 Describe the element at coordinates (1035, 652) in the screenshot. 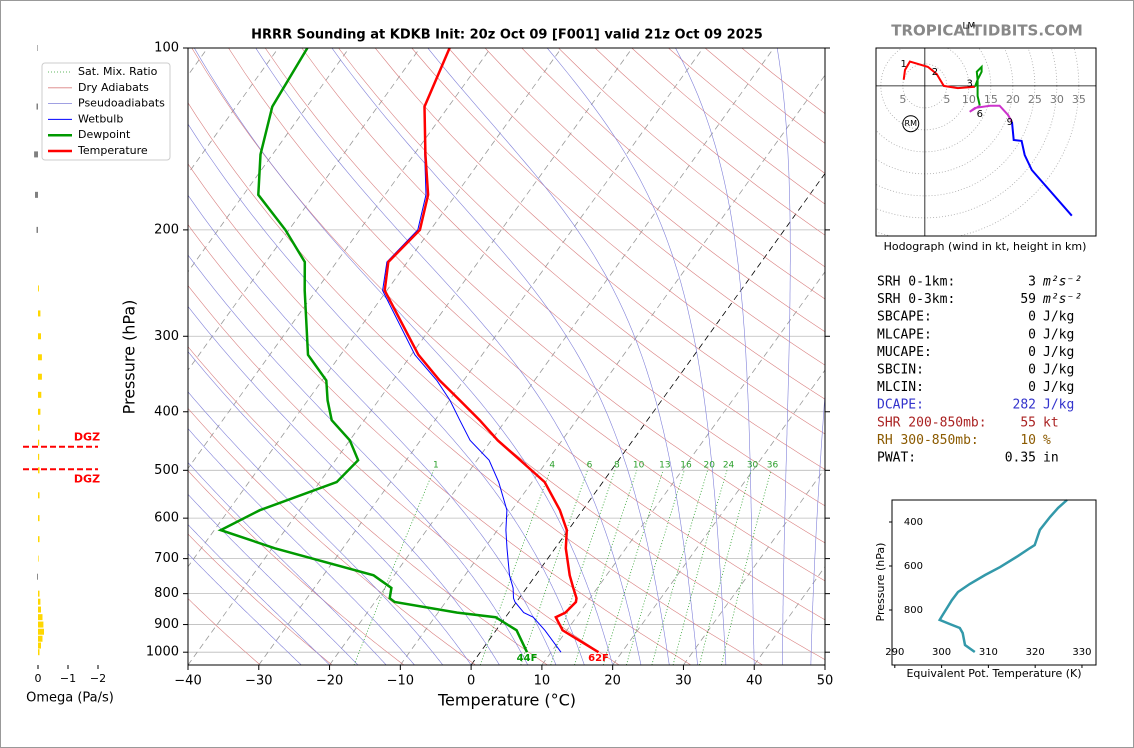

I see `x-tick-label: 320` at that location.